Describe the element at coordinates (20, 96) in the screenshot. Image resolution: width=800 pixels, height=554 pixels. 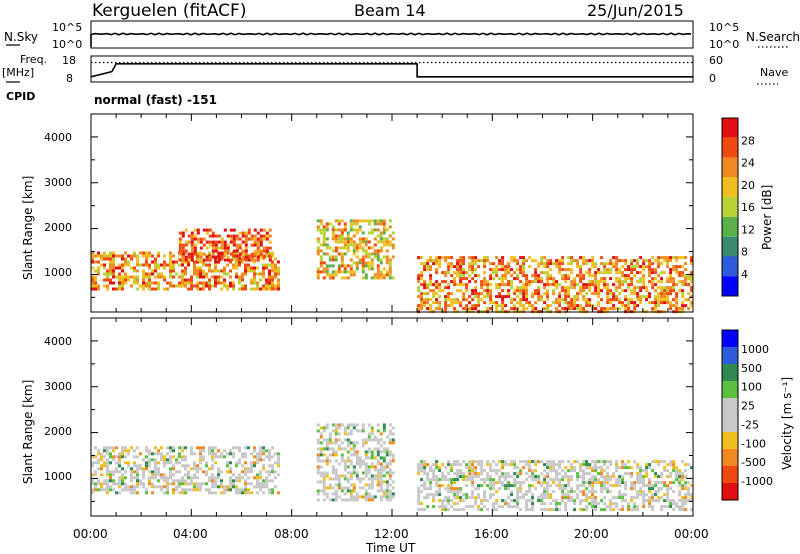
I see `cpid-label: CPID` at that location.